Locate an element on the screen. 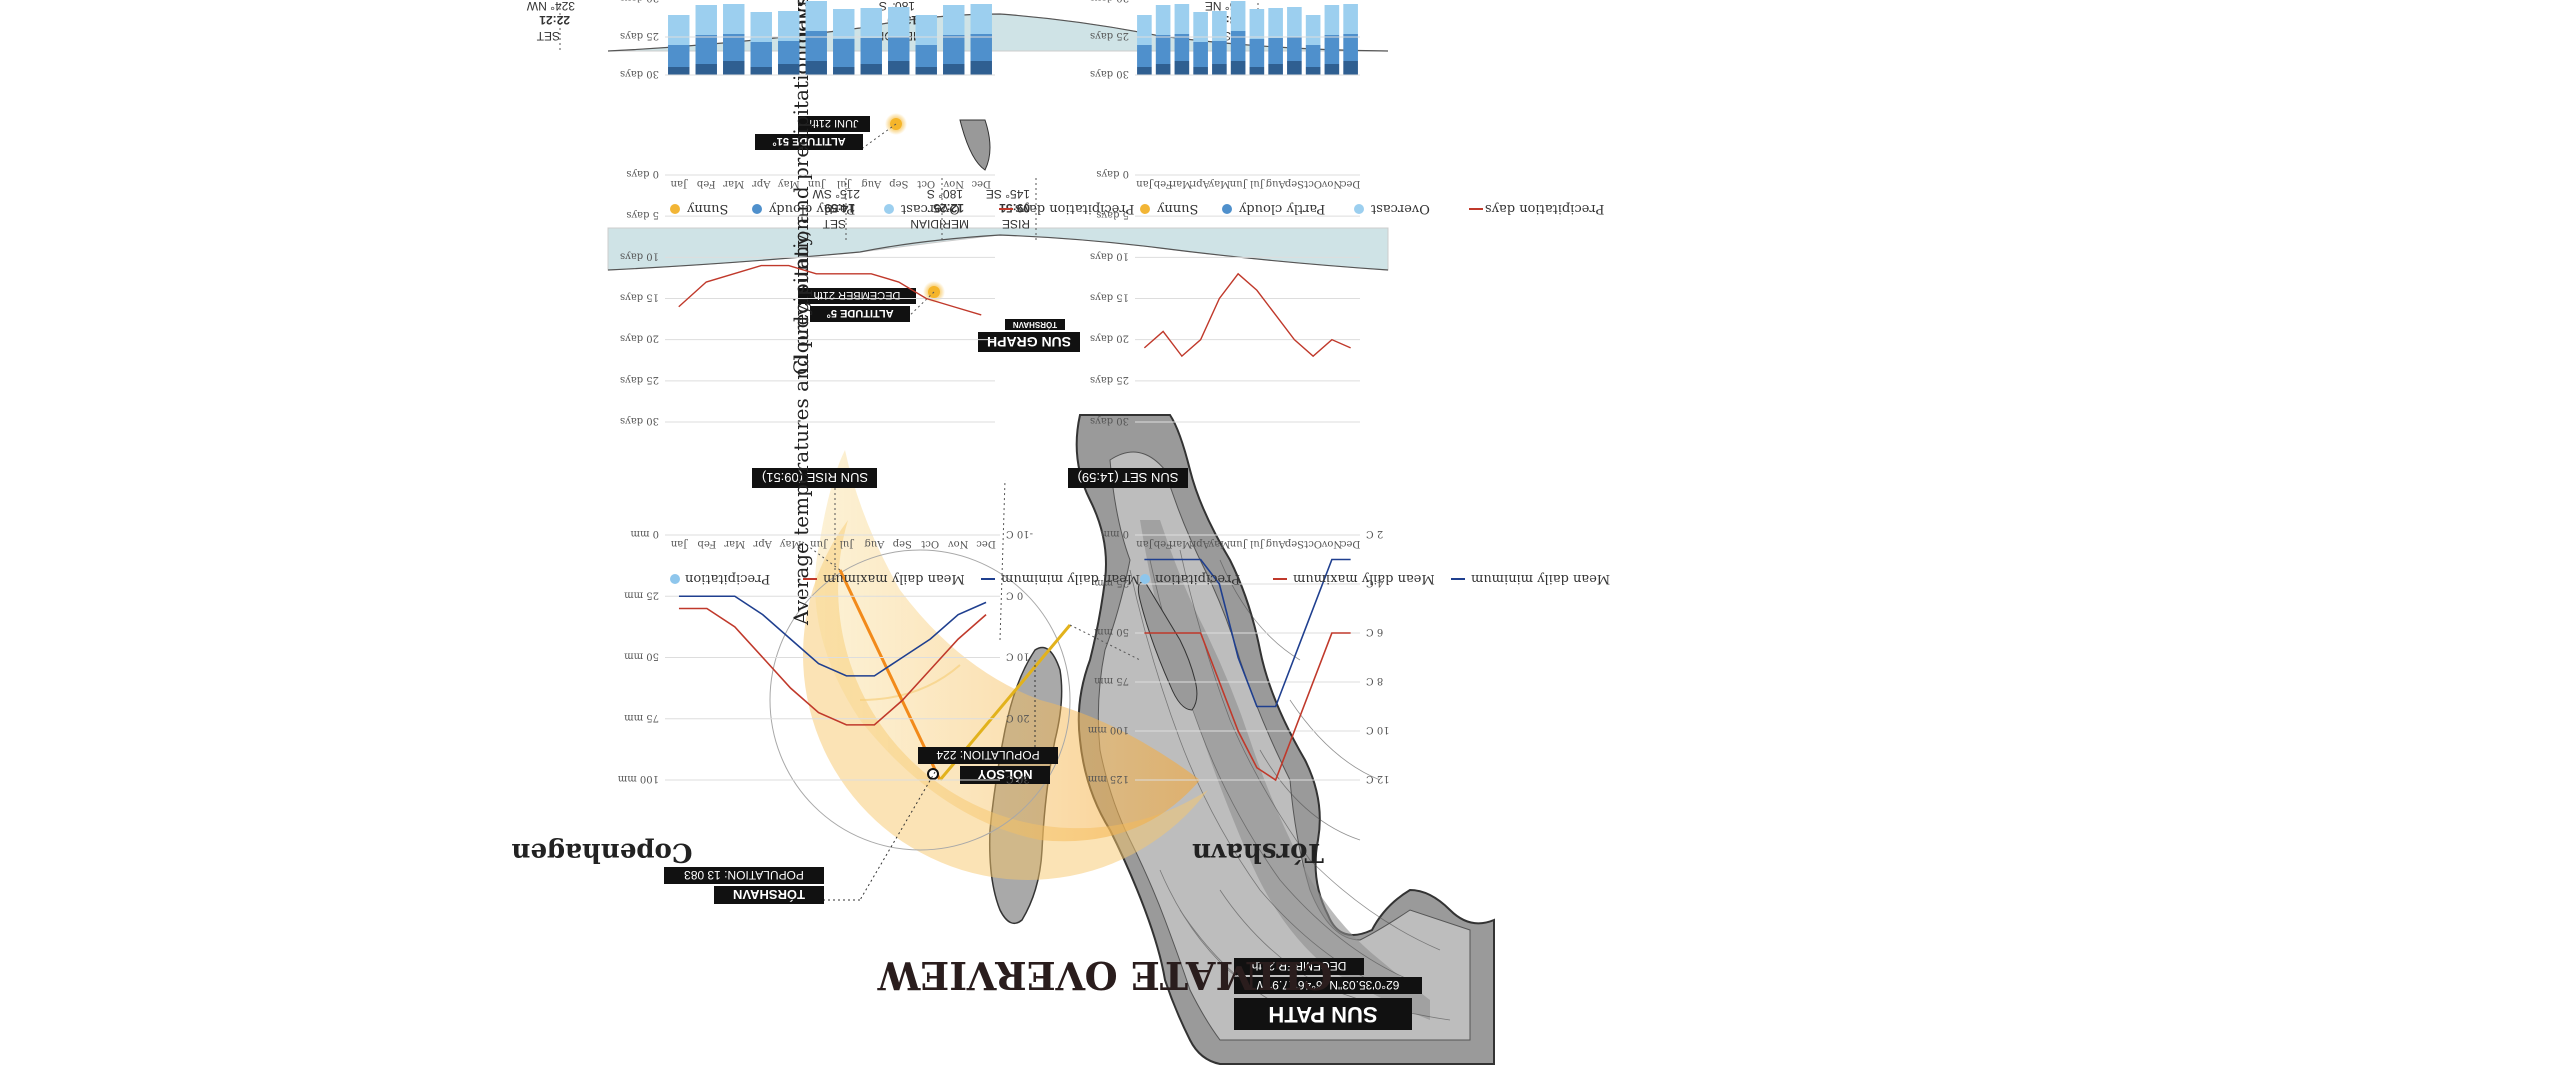 The image size is (2560, 1080). svg-text: 22:21 is located at coordinates (554, 20).